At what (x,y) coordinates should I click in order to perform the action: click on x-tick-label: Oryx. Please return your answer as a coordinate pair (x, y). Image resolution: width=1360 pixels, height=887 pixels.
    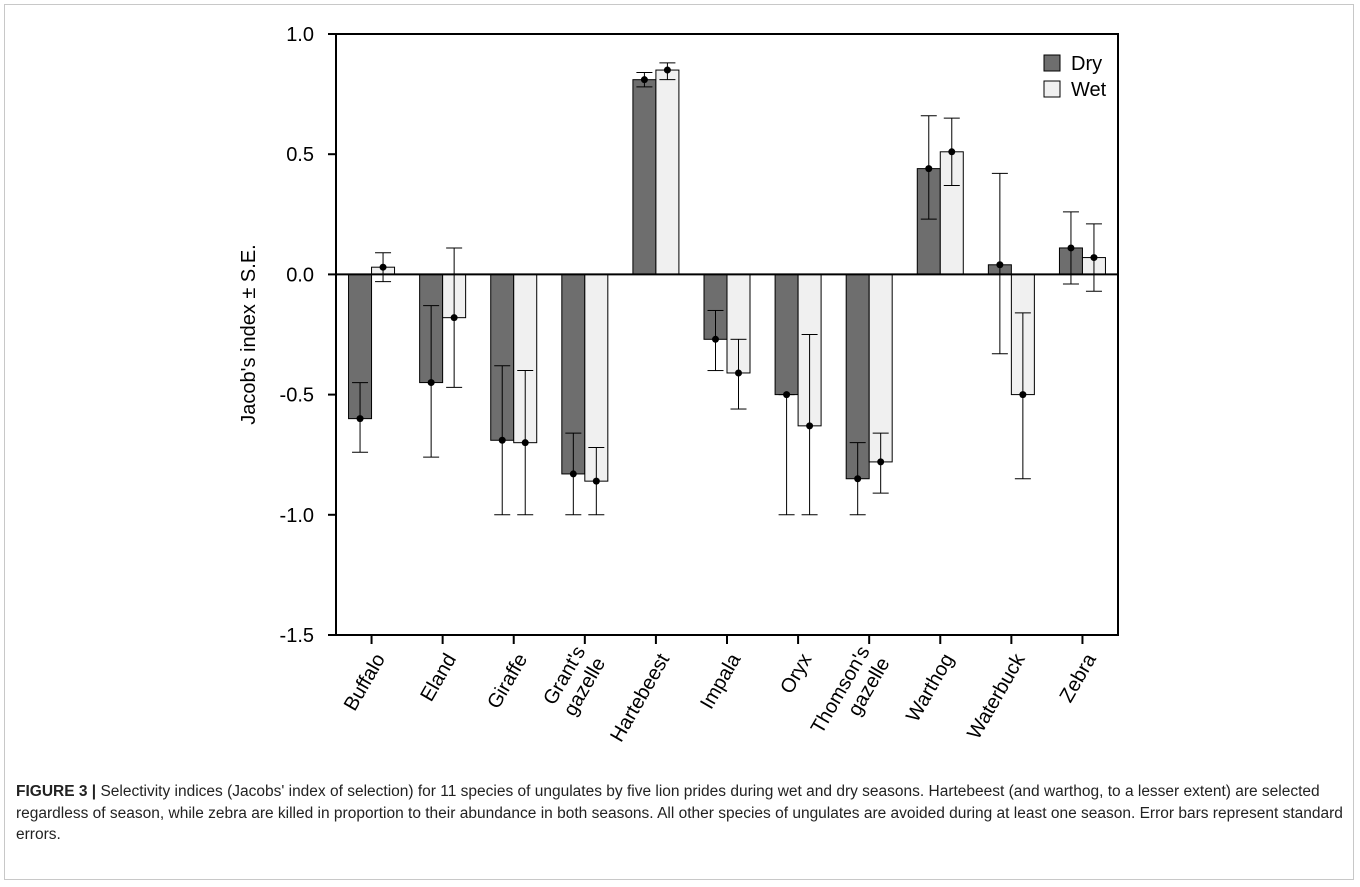
    Looking at the image, I should click on (796, 674).